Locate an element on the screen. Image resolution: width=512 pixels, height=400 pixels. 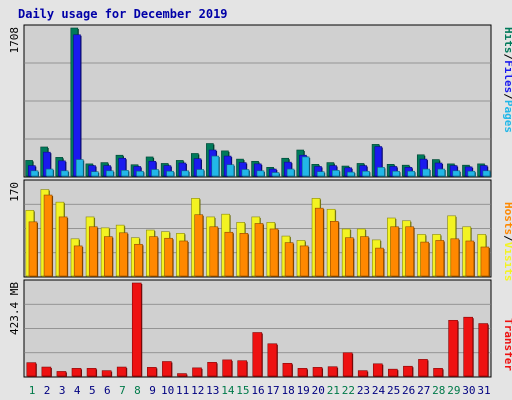
bar-hosts-5-body is located at coordinates (93, 251).